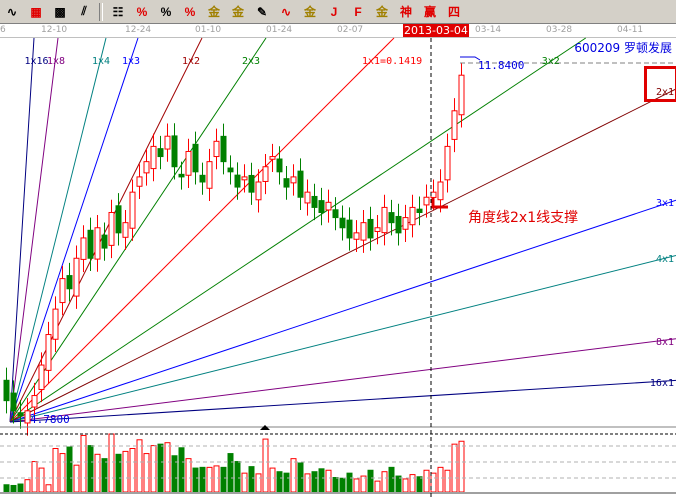 This screenshot has width=676, height=499. Describe the element at coordinates (661, 384) in the screenshot. I see `gann-line-label: 16x1` at that location.